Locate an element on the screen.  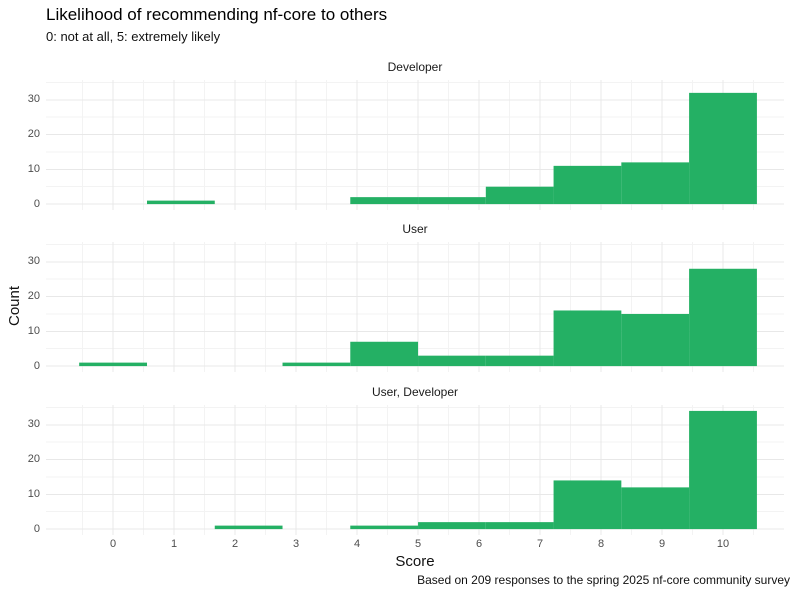
y-axis-title: Count is located at coordinates (14, 306).